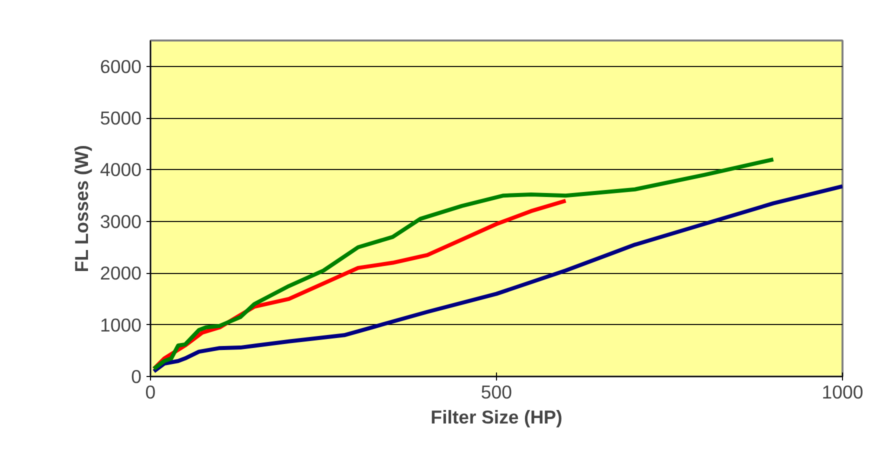 This screenshot has width=881, height=472. Describe the element at coordinates (121, 66) in the screenshot. I see `y-tick-label: 6000` at that location.